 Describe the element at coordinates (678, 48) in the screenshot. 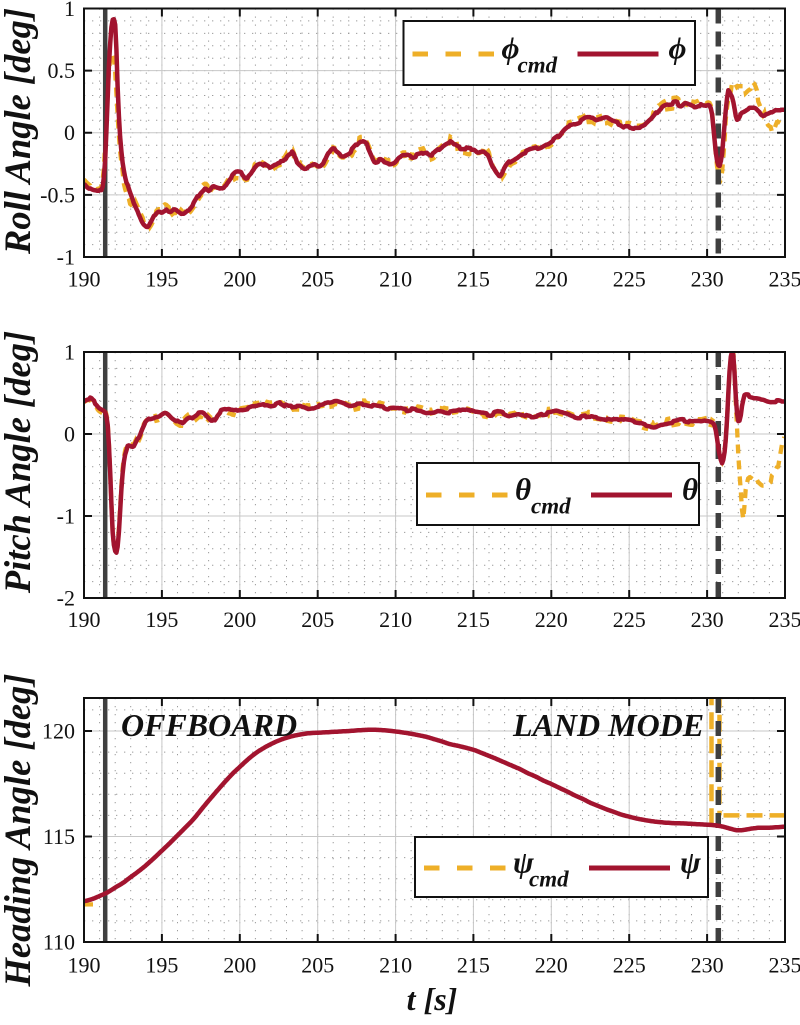

I see `svg-text: ϕ` at that location.